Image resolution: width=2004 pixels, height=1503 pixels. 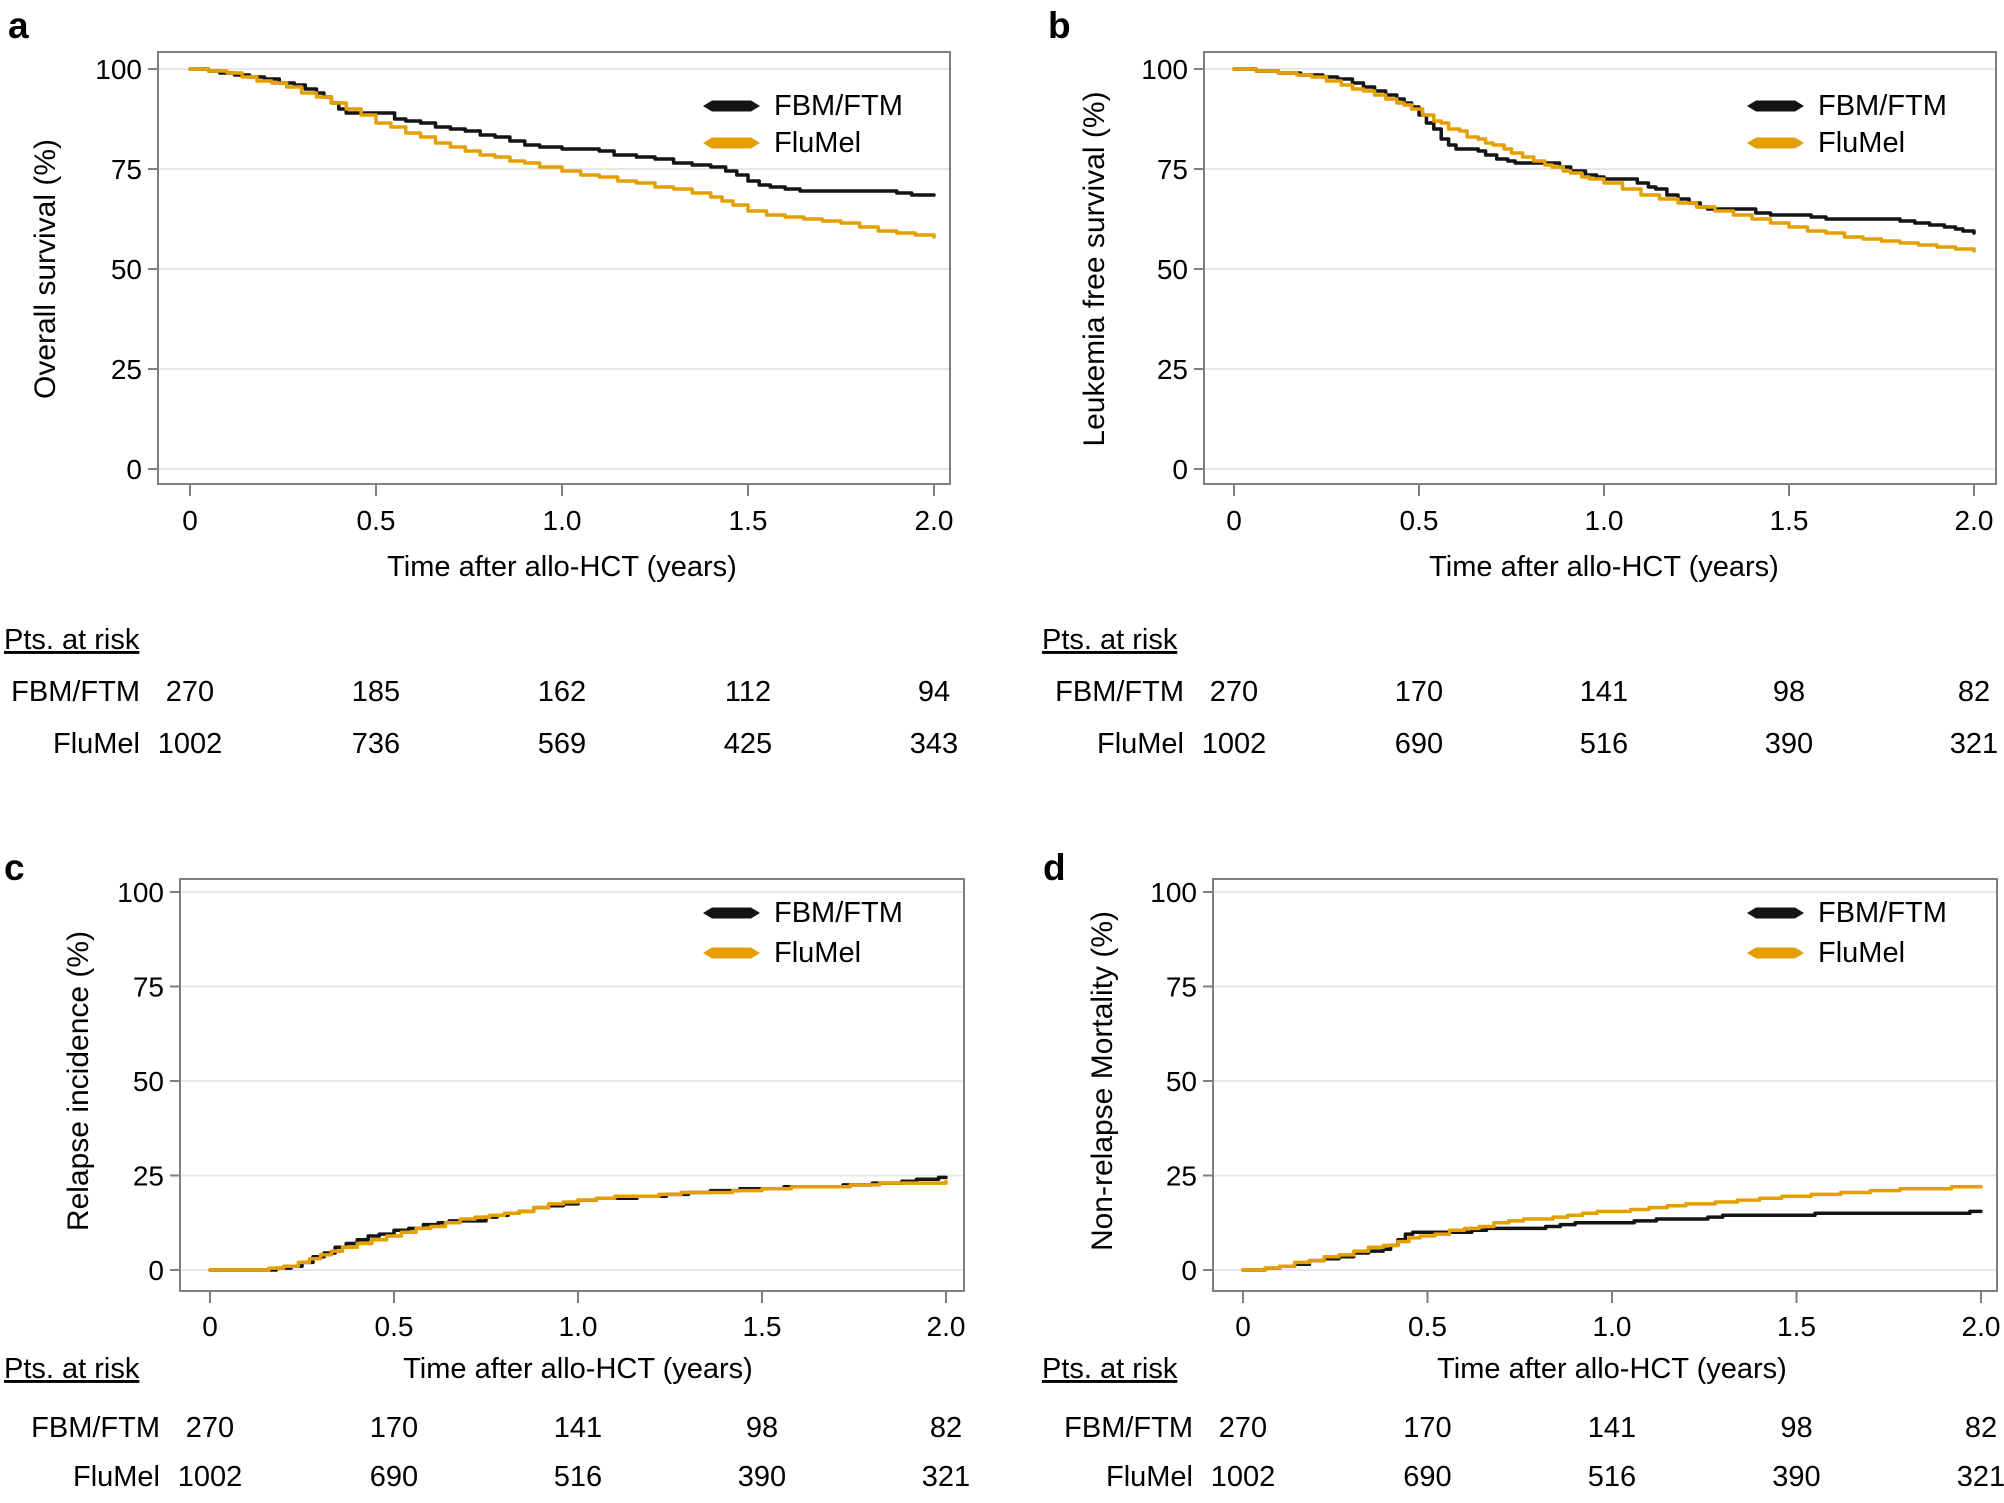 I want to click on at-risk-value: 185, so click(x=376, y=692).